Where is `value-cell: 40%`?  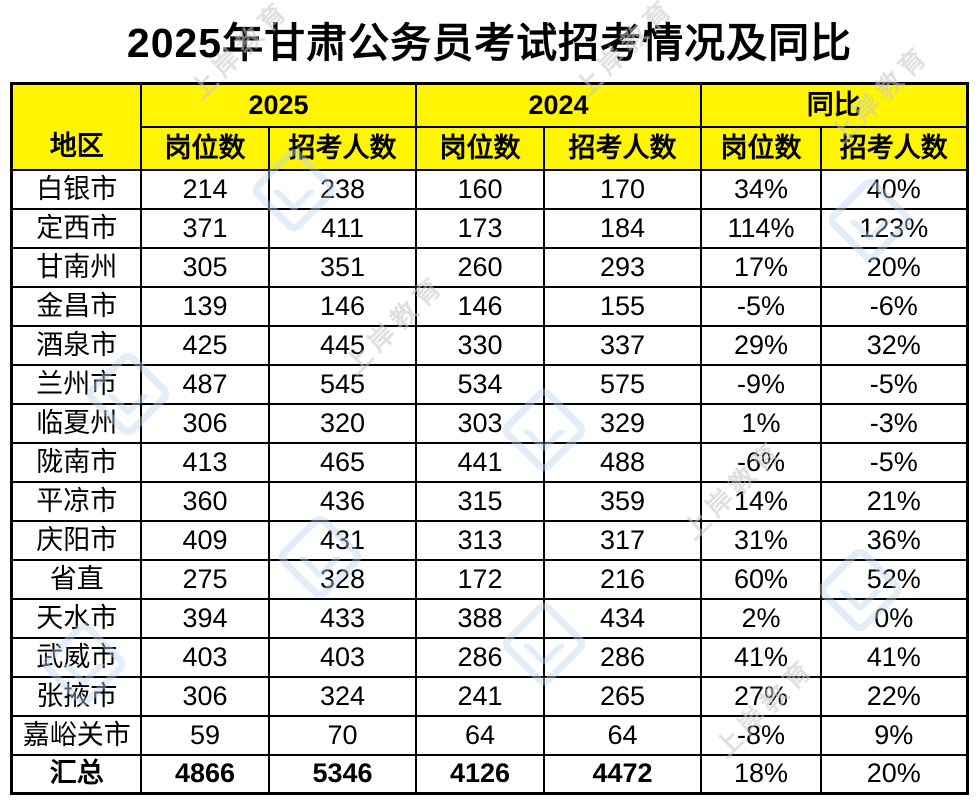
value-cell: 40% is located at coordinates (894, 189).